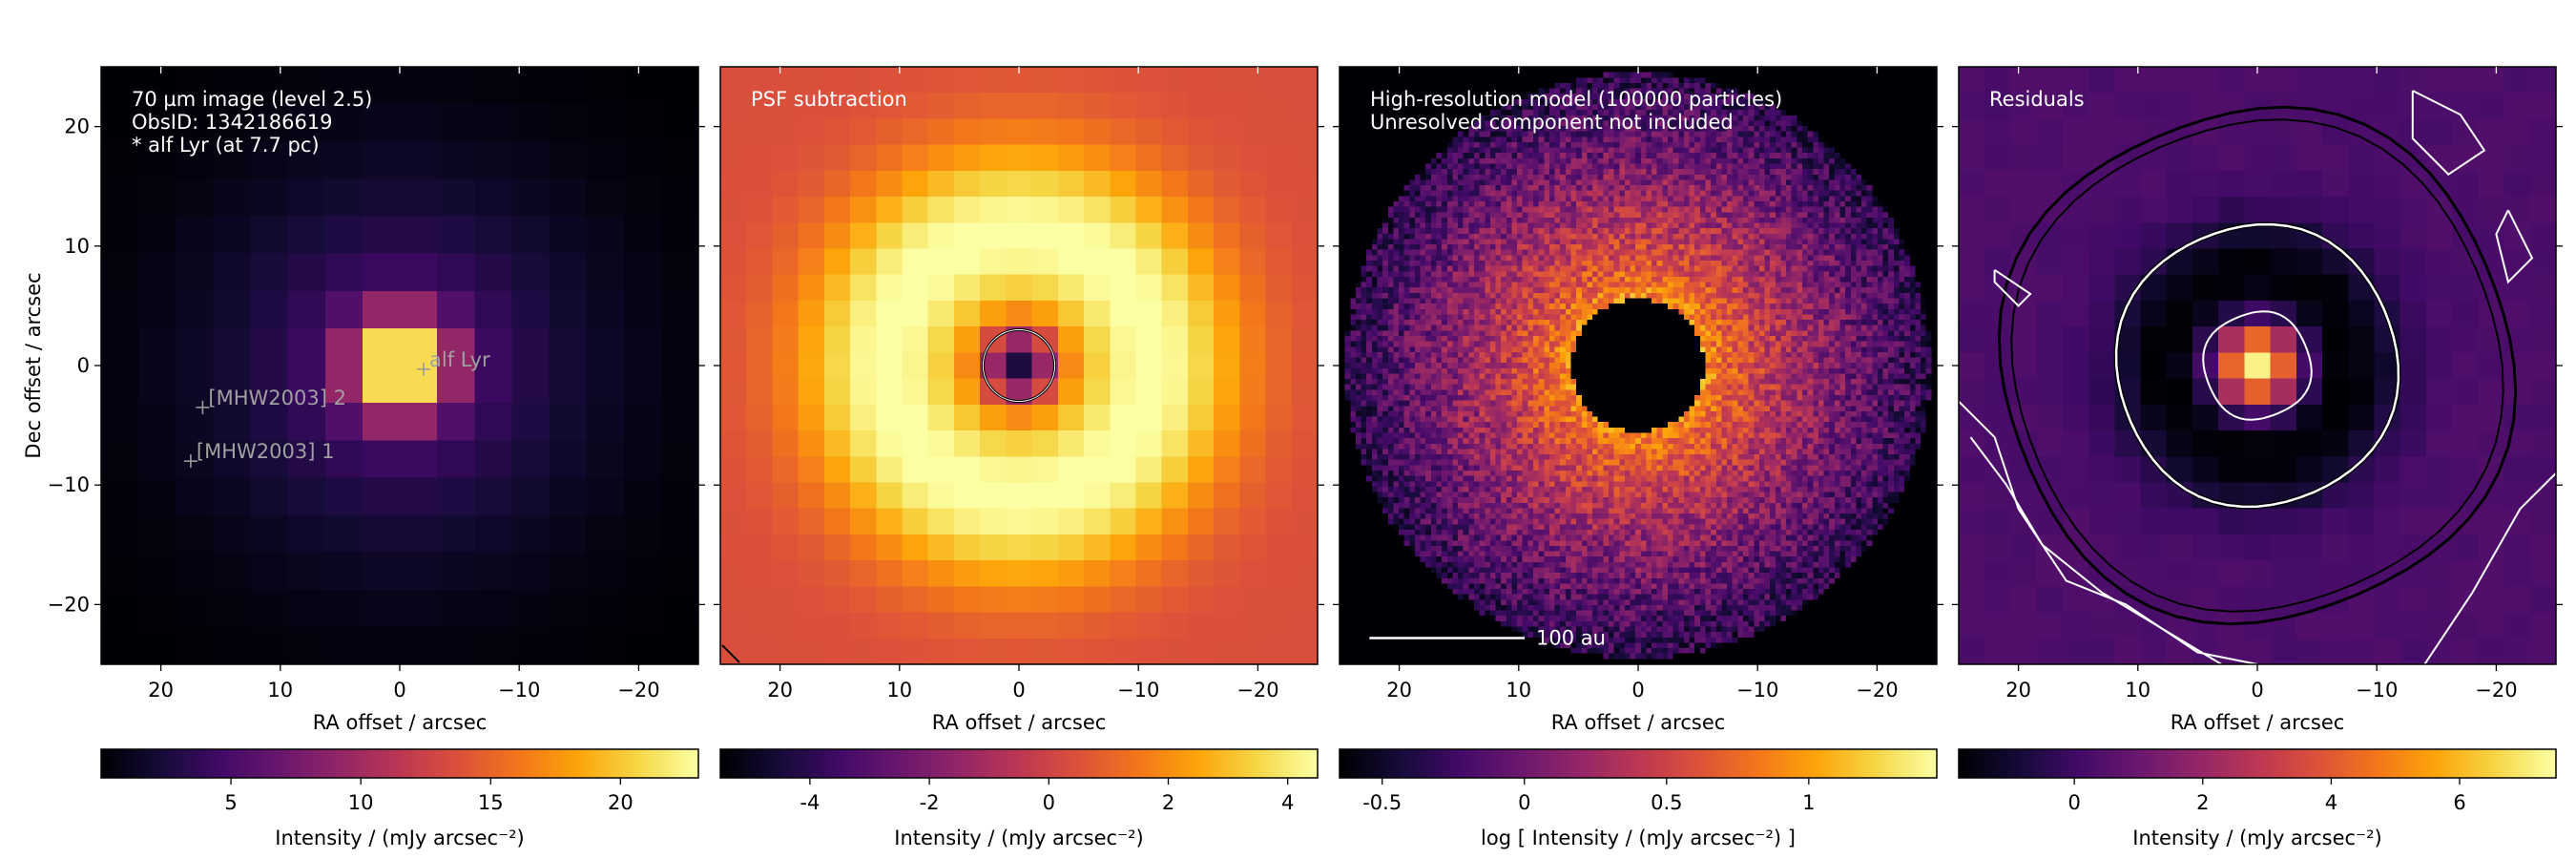  Describe the element at coordinates (1638, 722) in the screenshot. I see `panel-model-xlabel: RA offset / arcsec` at that location.